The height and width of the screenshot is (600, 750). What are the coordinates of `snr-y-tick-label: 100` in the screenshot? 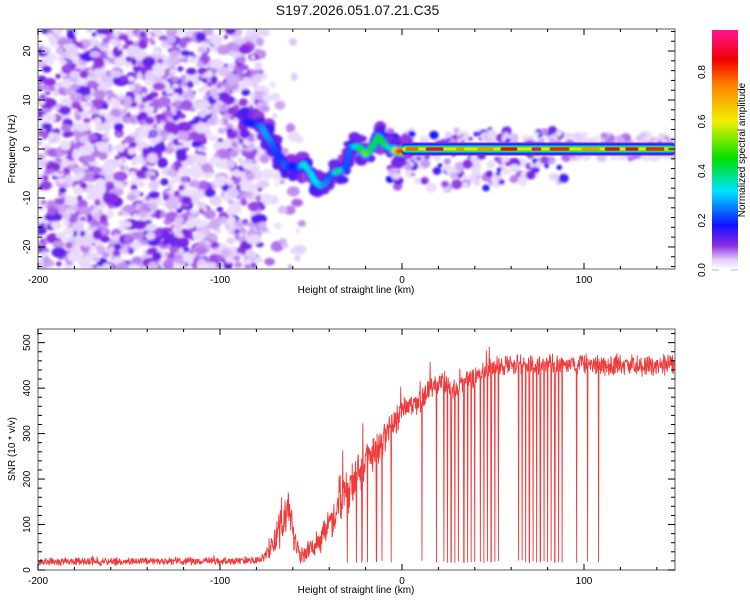 It's located at (27, 524).